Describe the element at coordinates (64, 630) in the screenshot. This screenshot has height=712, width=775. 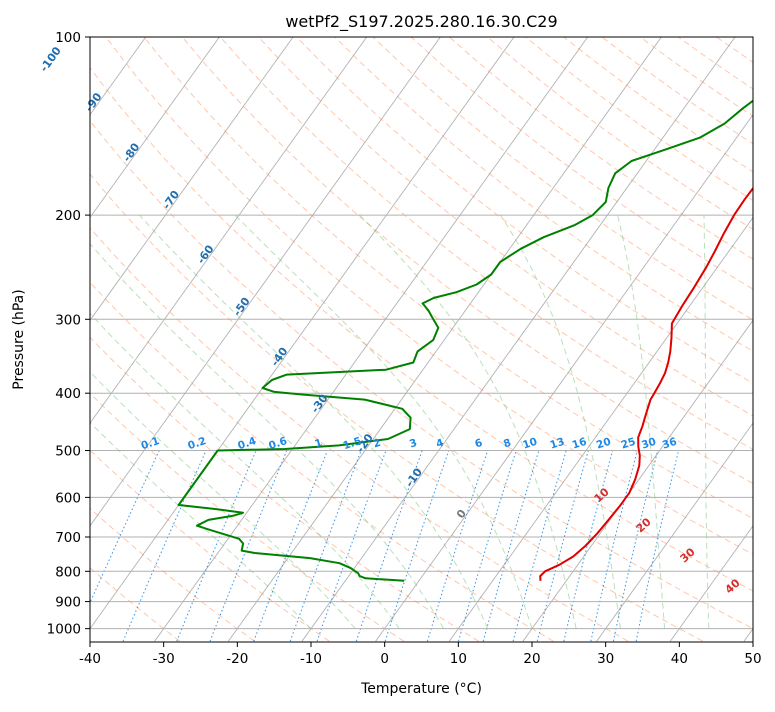
I see `y-tick-label: 1000` at that location.